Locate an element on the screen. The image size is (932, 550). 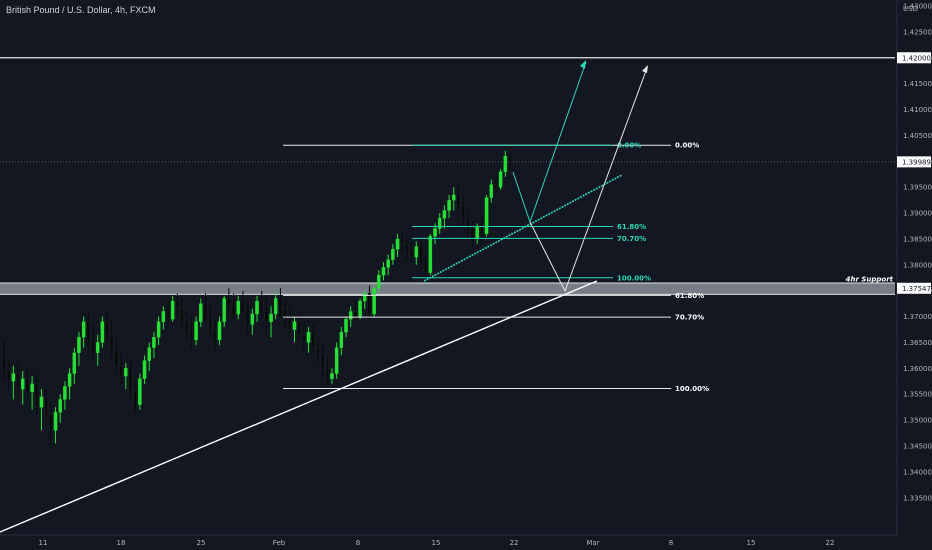
price-tick-label: 1.41500 is located at coordinates (917, 84).